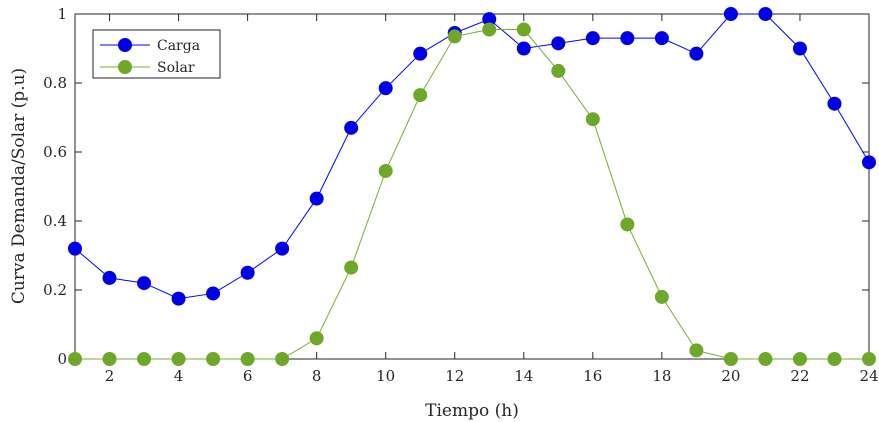 This screenshot has height=422, width=879. Describe the element at coordinates (799, 376) in the screenshot. I see `x-tick-label: 22` at that location.